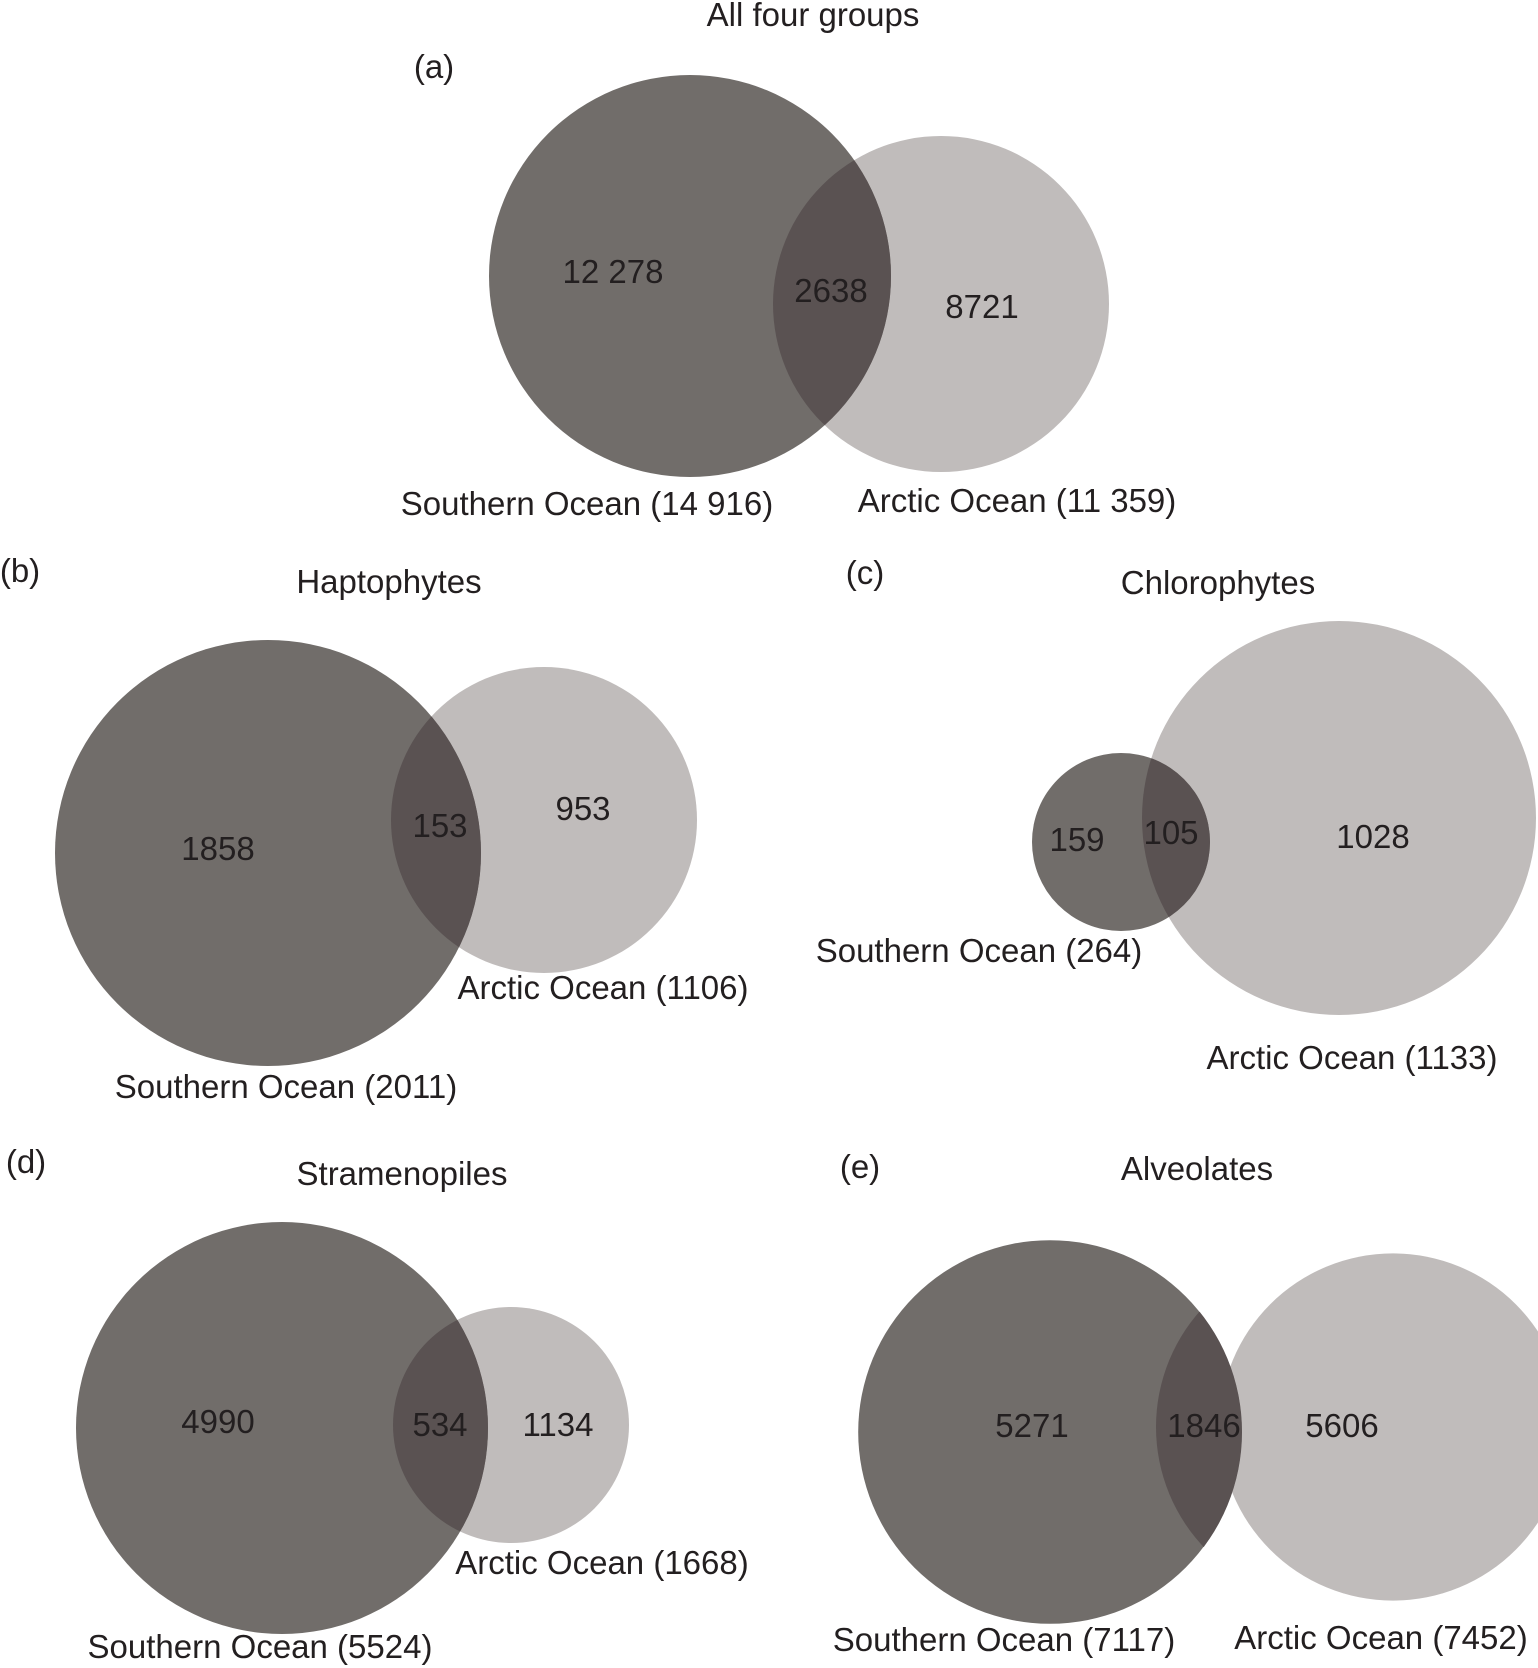 The width and height of the screenshot is (1538, 1668). What do you see at coordinates (1380, 1637) in the screenshot?
I see `panel-e-arctic-caption: Arctic Ocean (7452)` at bounding box center [1380, 1637].